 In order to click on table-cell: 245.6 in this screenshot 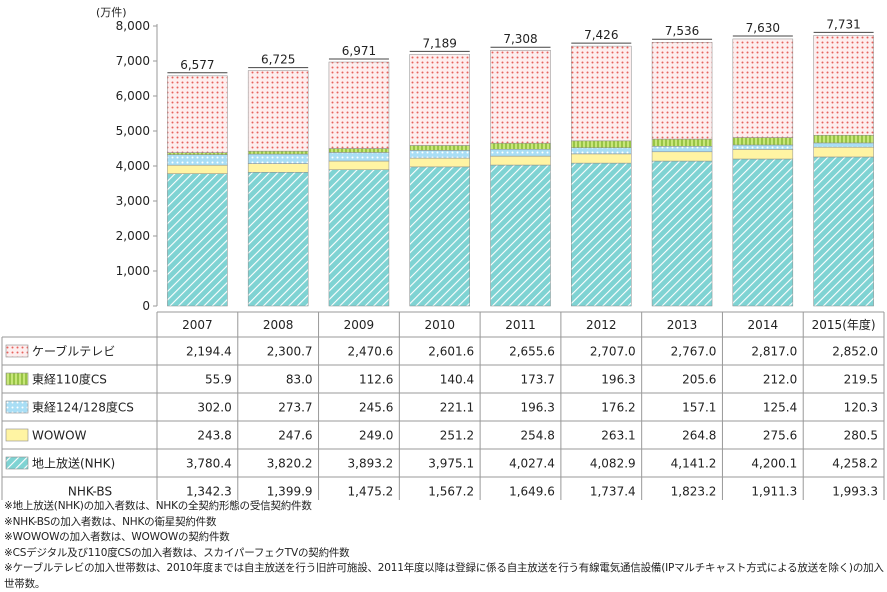, I will do `click(376, 408)`.